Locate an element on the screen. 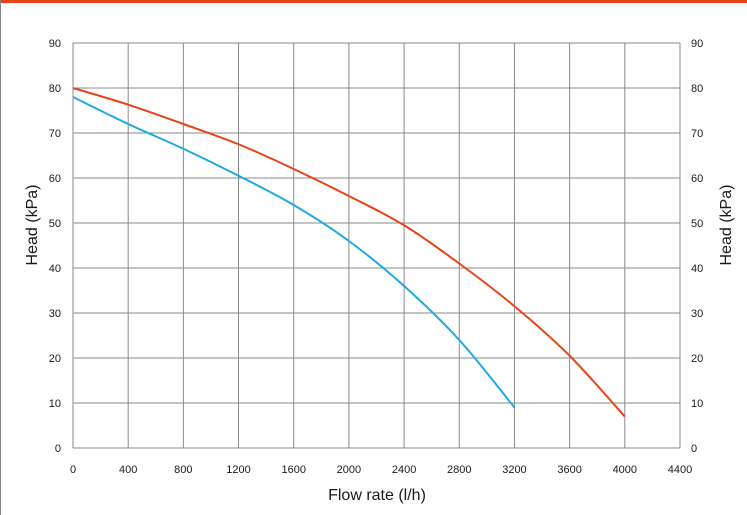  y-tick-label-left: 70 is located at coordinates (55, 134).